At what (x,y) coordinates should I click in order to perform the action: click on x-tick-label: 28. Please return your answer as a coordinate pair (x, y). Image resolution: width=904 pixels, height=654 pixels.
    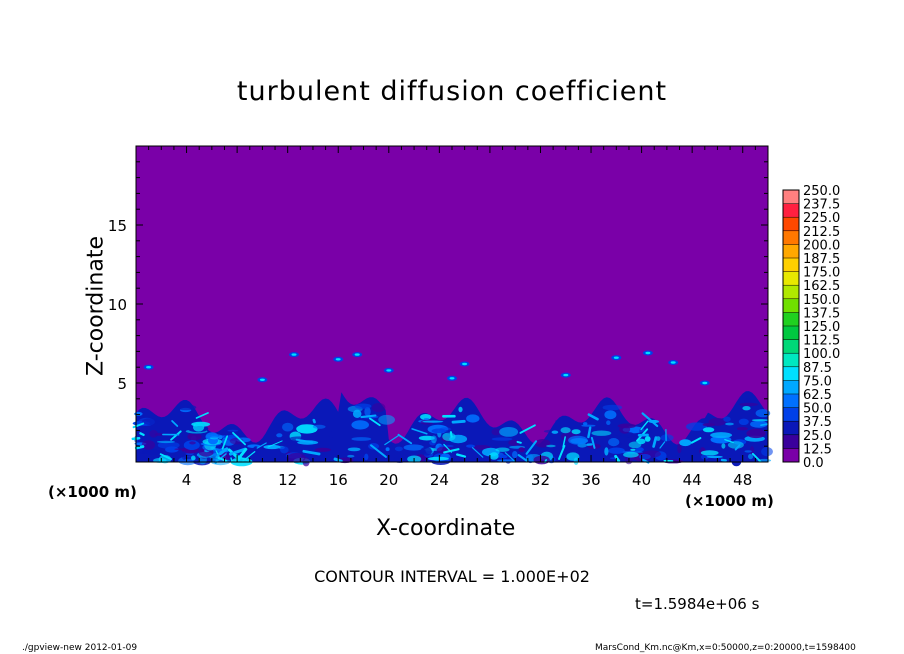
    Looking at the image, I should click on (489, 480).